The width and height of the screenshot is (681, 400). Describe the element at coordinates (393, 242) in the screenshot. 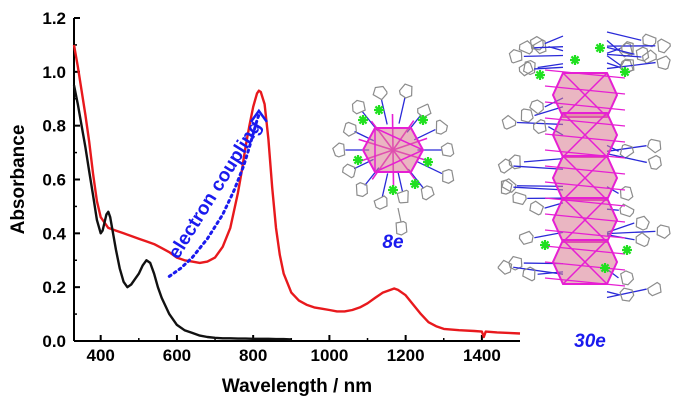

I see `8e-label: 8e` at that location.